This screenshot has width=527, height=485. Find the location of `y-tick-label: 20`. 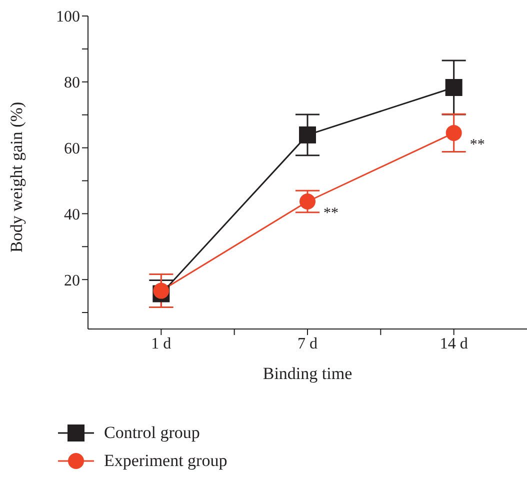

y-tick-label: 20 is located at coordinates (72, 281).